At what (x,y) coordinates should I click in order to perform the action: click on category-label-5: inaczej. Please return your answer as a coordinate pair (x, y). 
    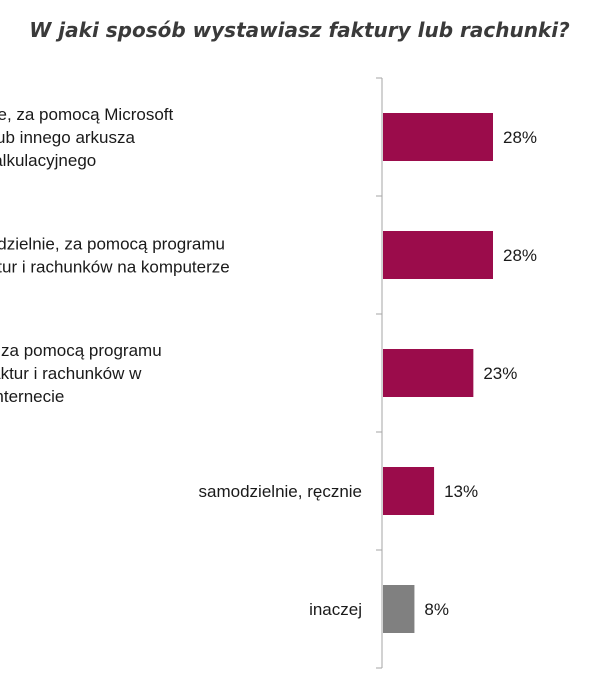
    Looking at the image, I should click on (335, 609).